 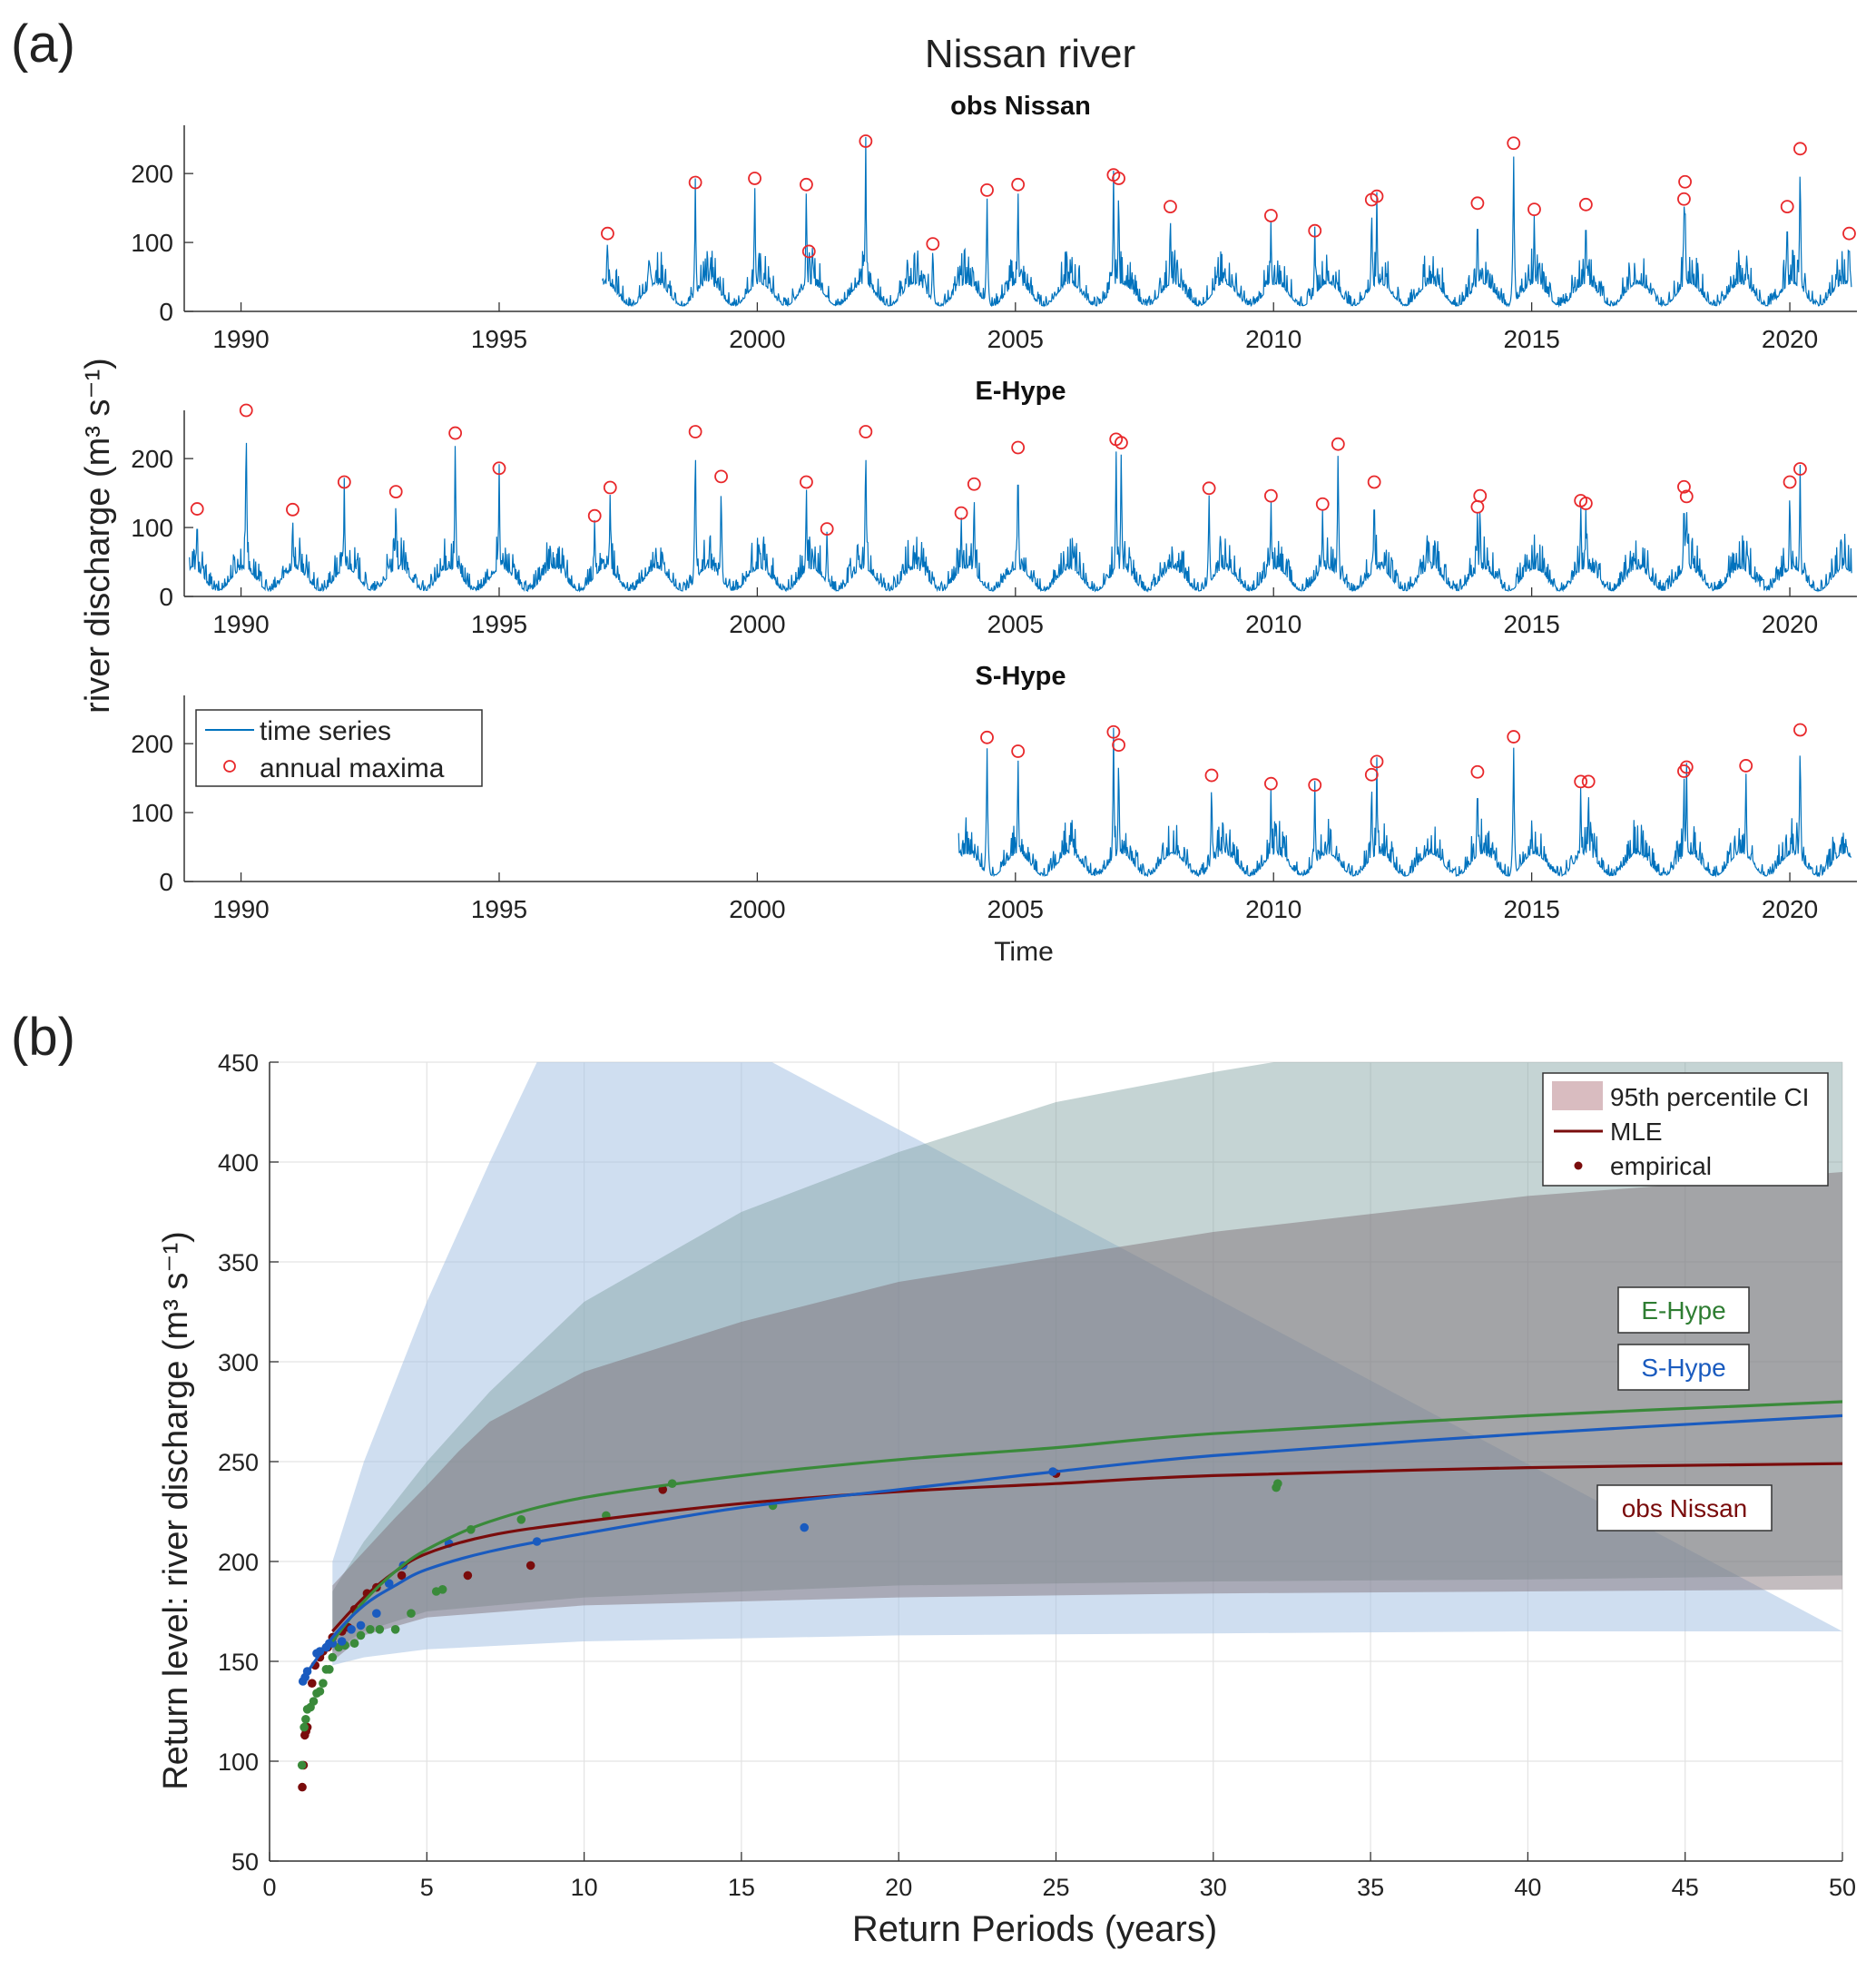 What do you see at coordinates (1020, 106) in the screenshot?
I see `subplot-title-obs-nissan: obs Nissan` at bounding box center [1020, 106].